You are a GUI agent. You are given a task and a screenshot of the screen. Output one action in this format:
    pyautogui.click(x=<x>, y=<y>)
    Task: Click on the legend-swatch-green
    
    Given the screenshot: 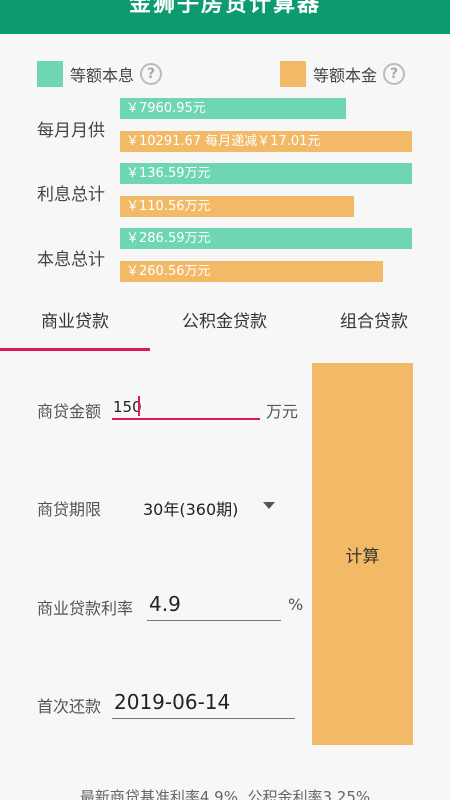 What is the action you would take?
    pyautogui.click(x=50, y=74)
    